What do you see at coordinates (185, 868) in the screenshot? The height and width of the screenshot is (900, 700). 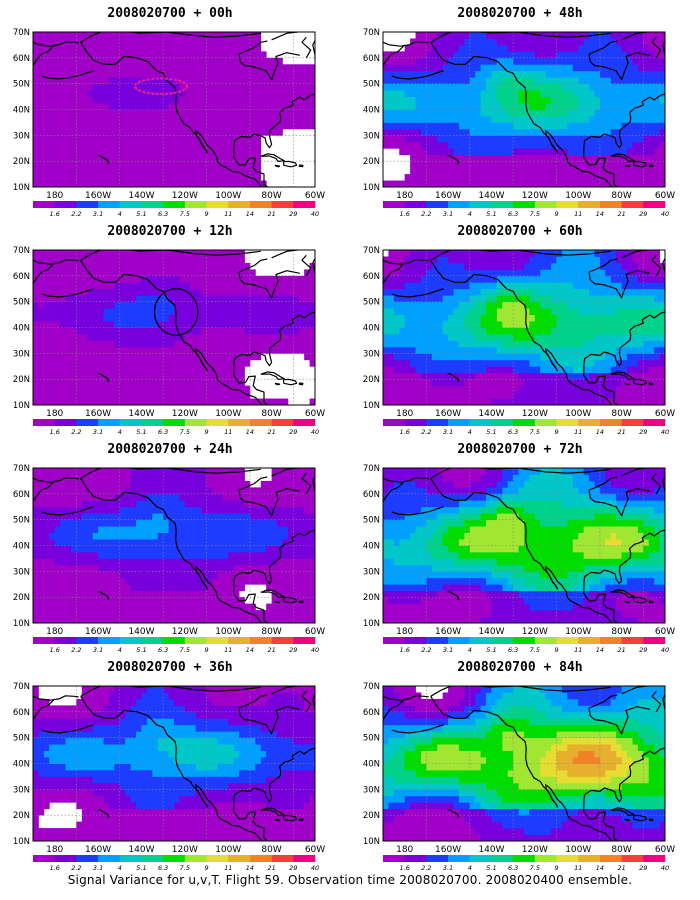 I see `colorbar-label: 7.5` at bounding box center [185, 868].